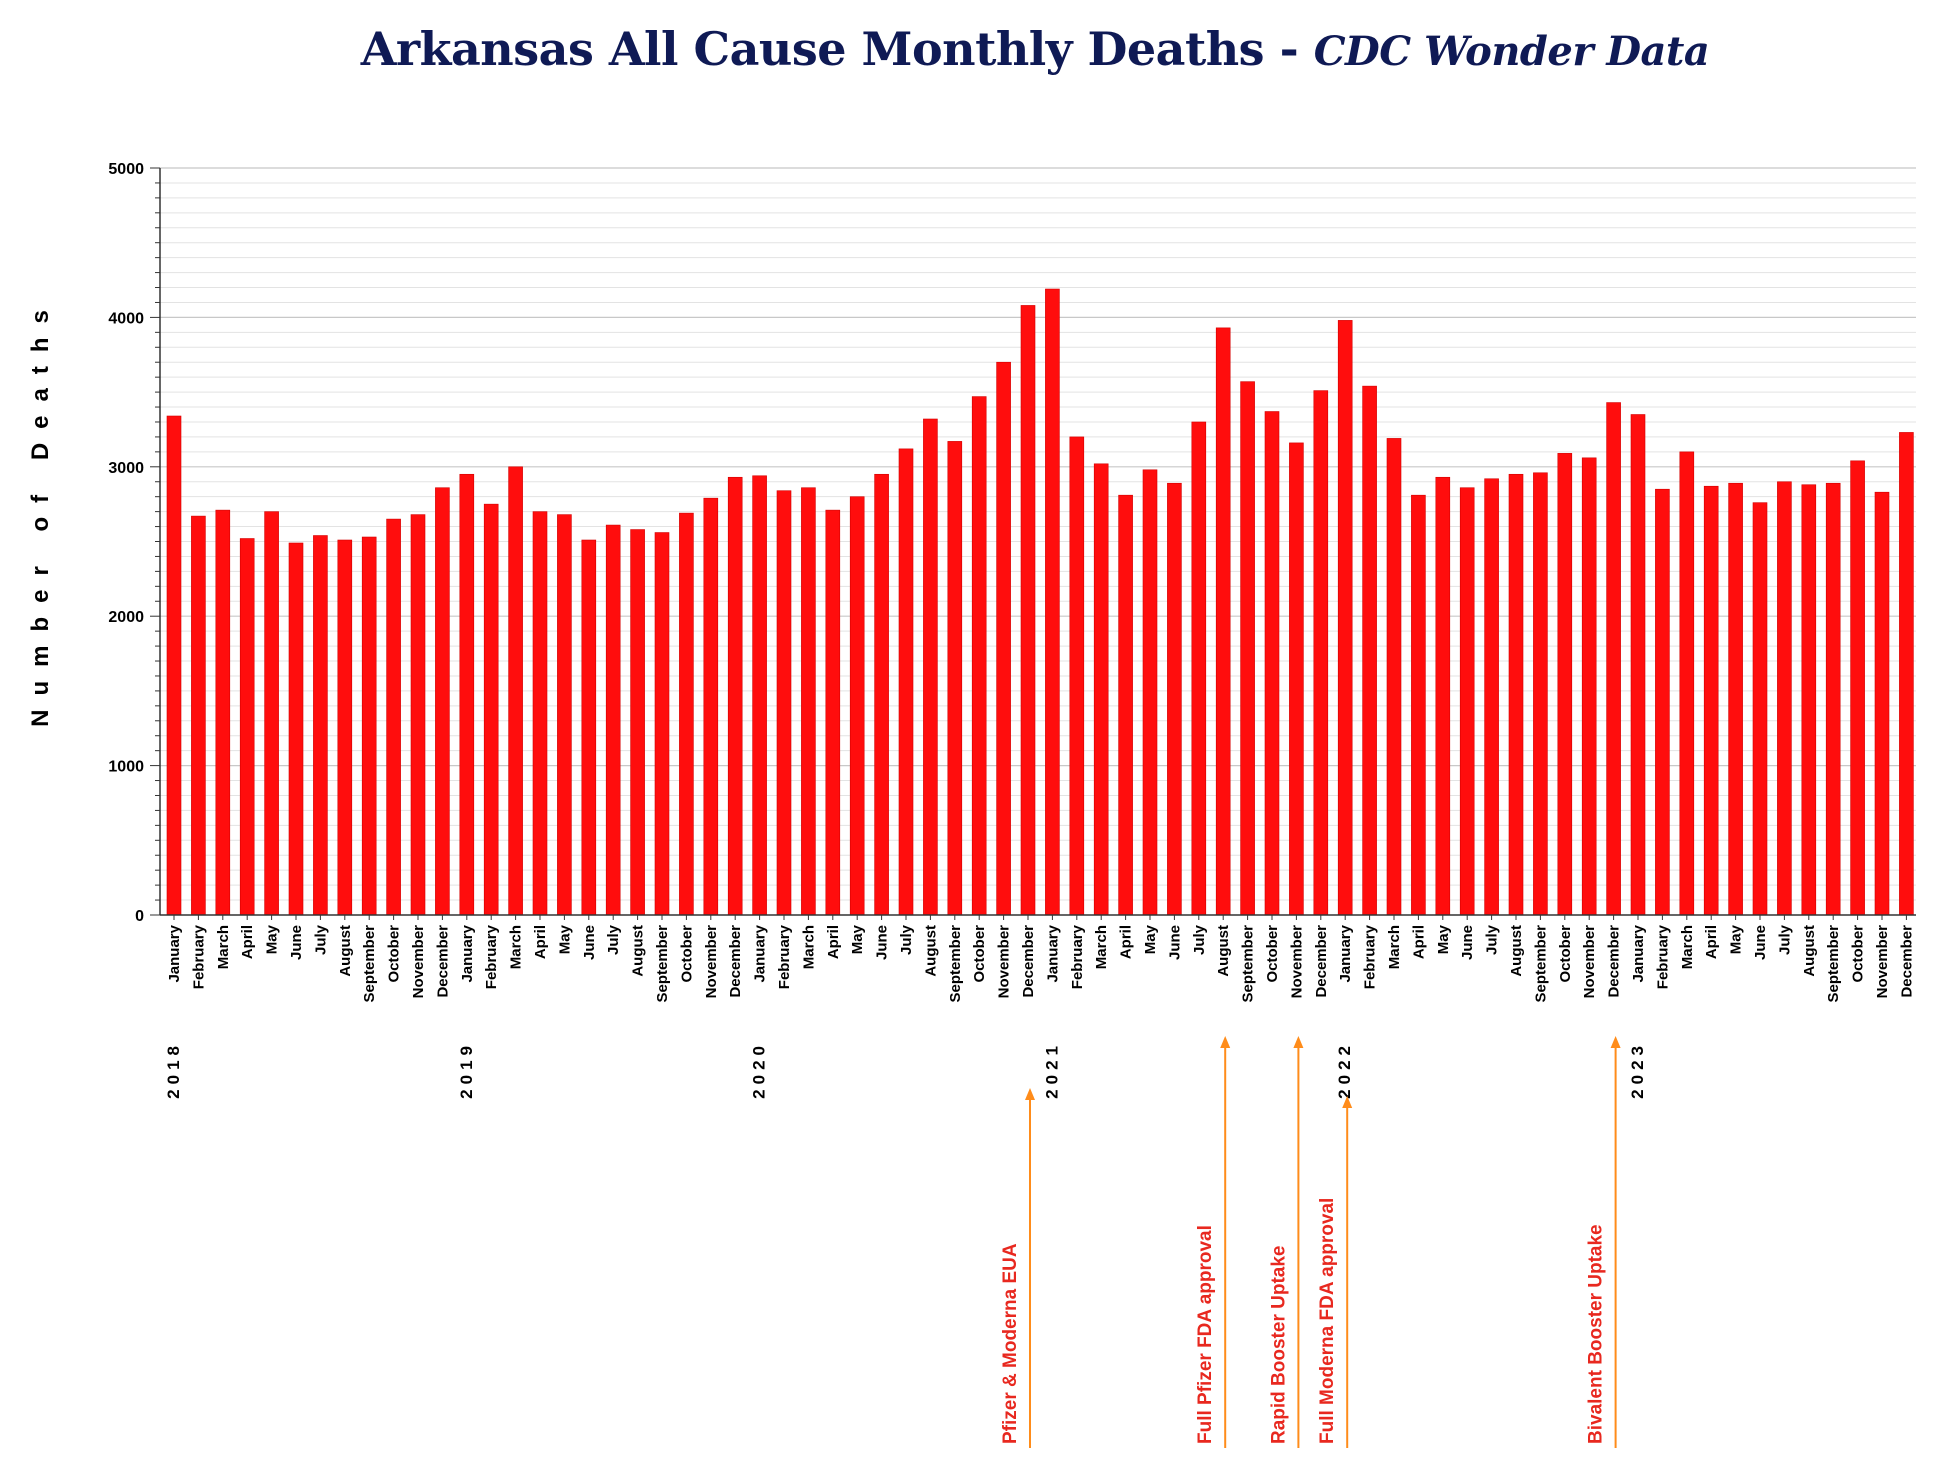  Describe the element at coordinates (1596, 1334) in the screenshot. I see `annotation-label: Bivalent Booster Uptake` at that location.